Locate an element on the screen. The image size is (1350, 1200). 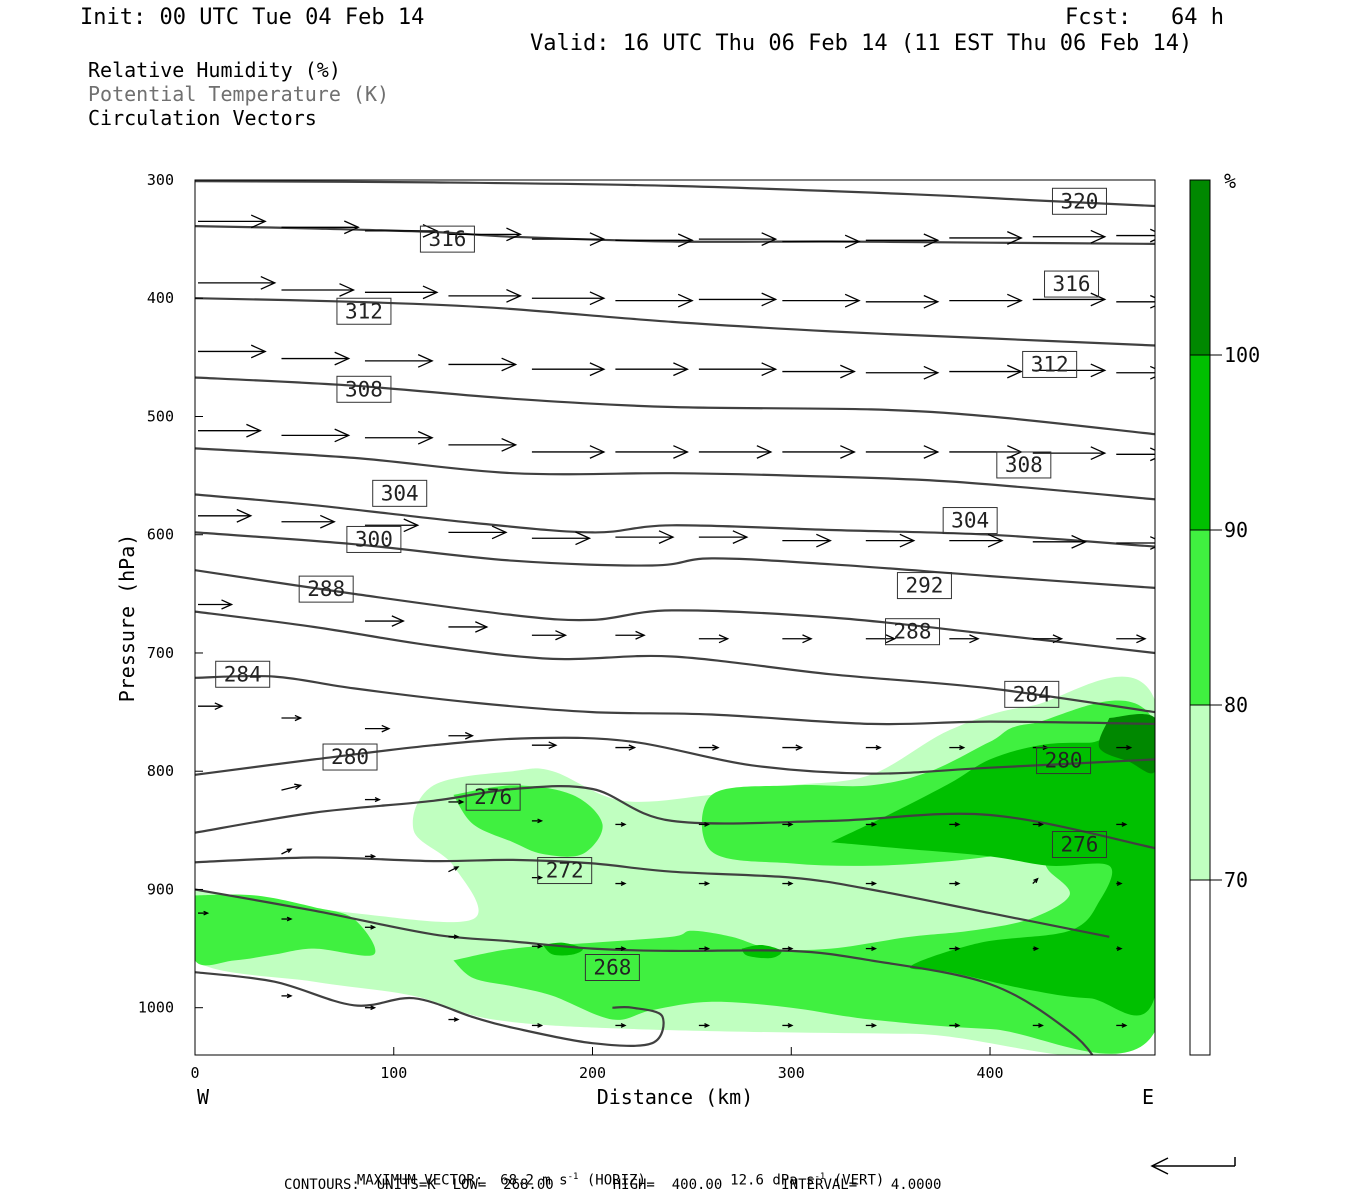
contour-label: 304 is located at coordinates (970, 521).